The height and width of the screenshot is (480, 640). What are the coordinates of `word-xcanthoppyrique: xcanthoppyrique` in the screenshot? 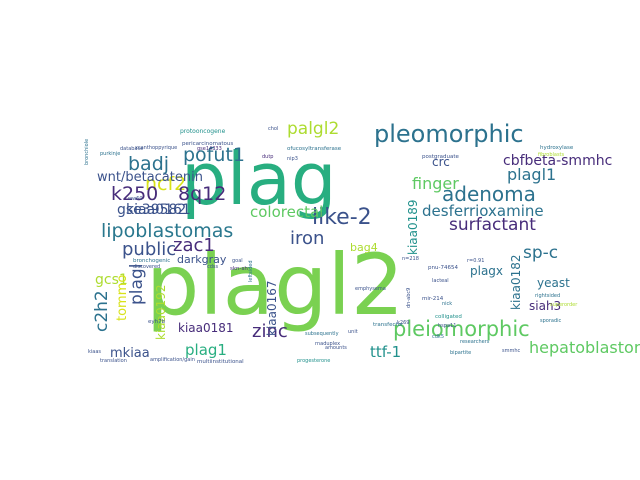 It's located at (156, 148).